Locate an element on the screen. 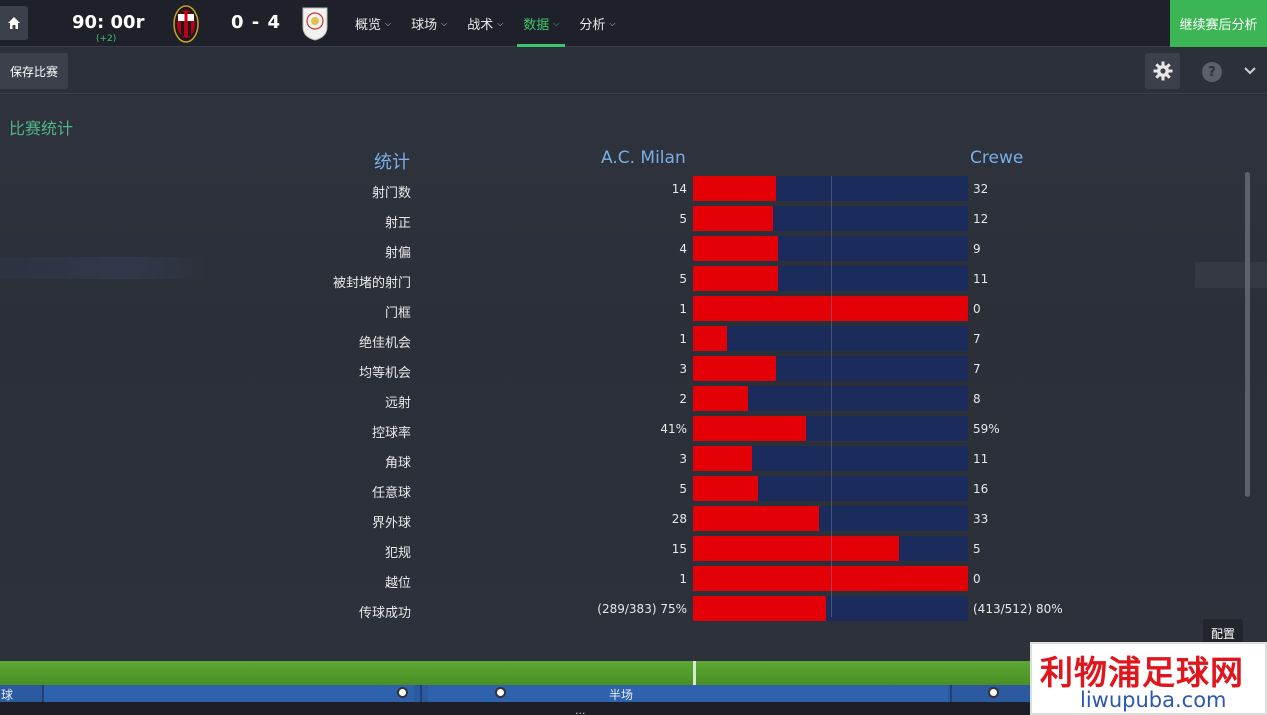  stat-label: 传球成功 is located at coordinates (384, 613).